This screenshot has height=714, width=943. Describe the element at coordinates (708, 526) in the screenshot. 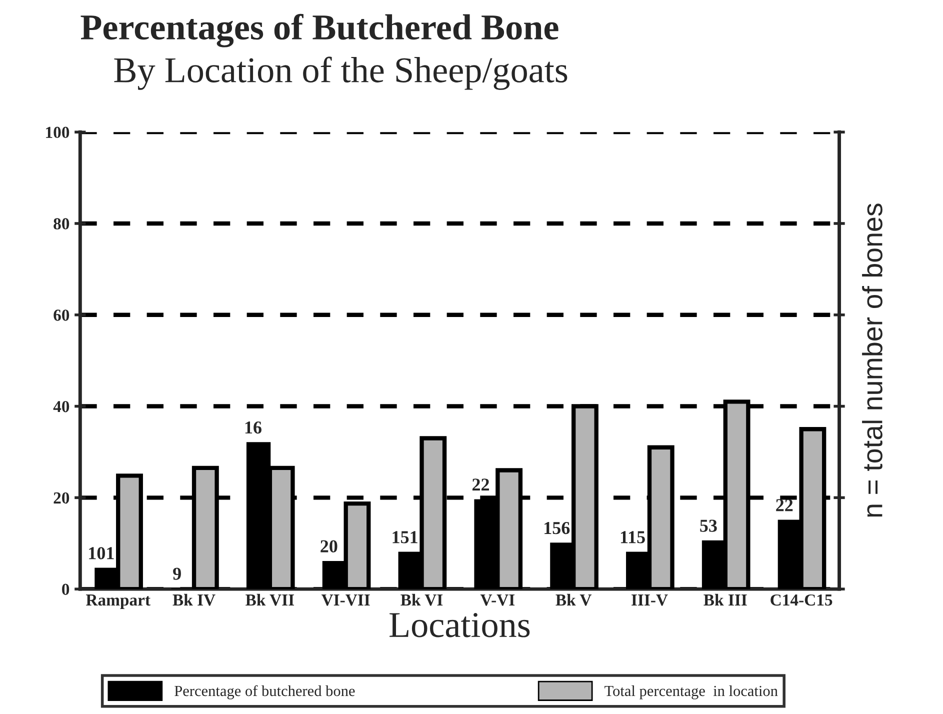

I see `annotation: 53` at that location.